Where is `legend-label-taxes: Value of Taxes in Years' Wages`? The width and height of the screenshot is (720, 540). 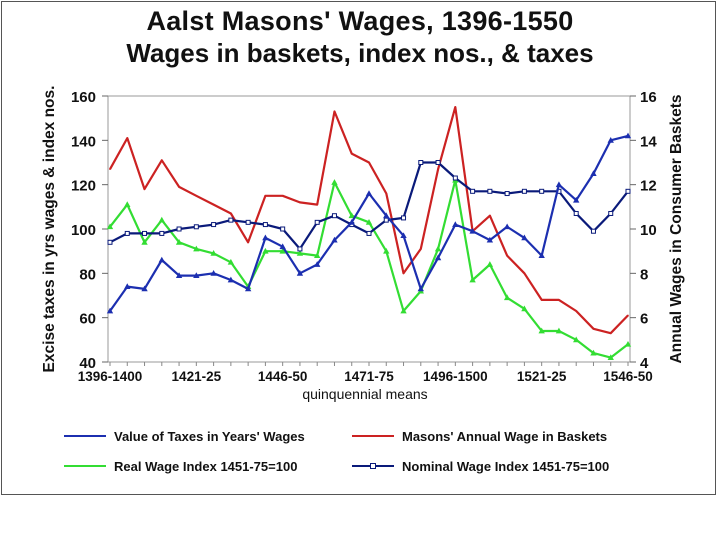 legend-label-taxes: Value of Taxes in Years' Wages is located at coordinates (209, 436).